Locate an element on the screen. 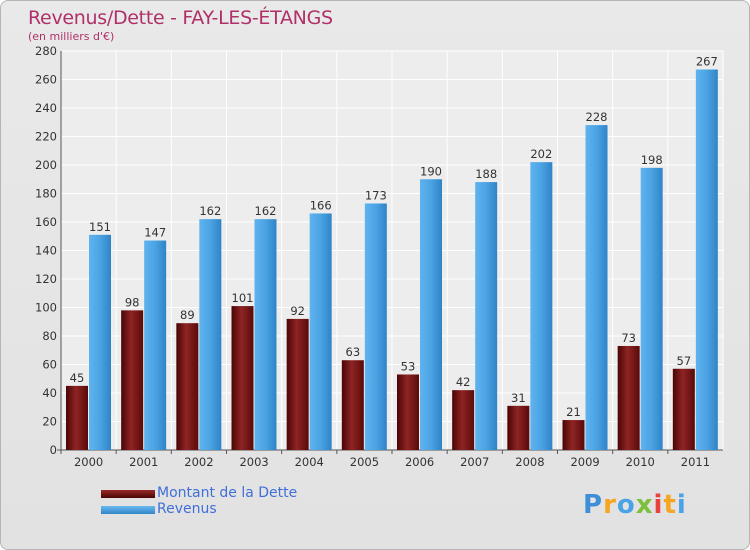 The image size is (750, 550). data-label-dette: 57 is located at coordinates (684, 361).